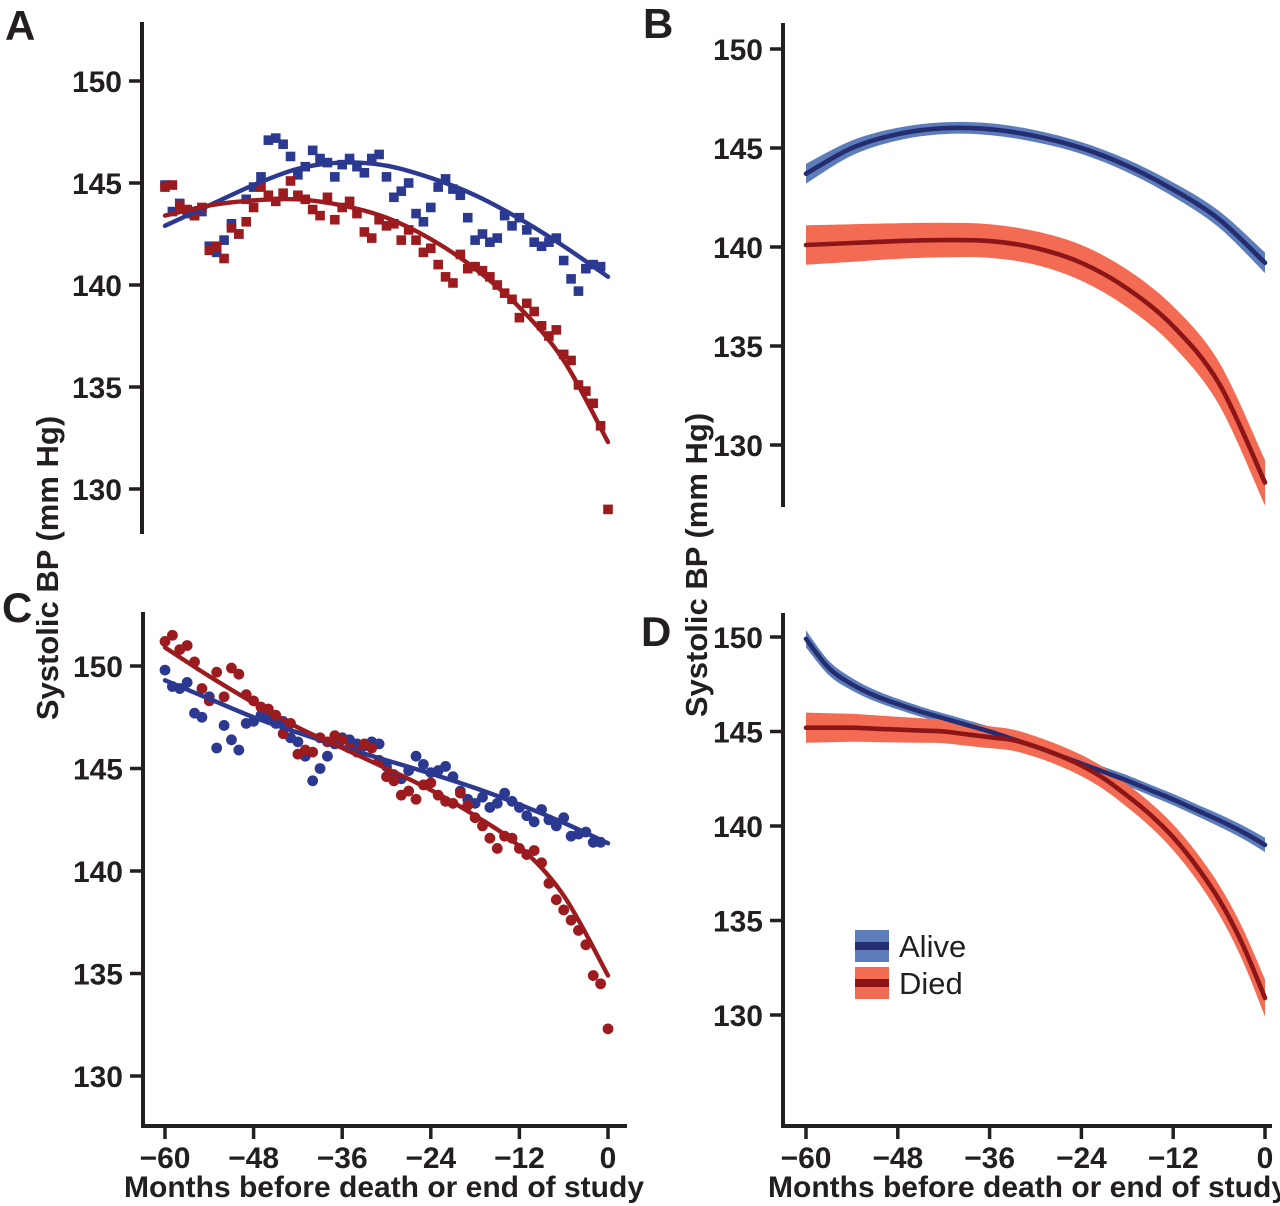 The image size is (1280, 1206). I want to click on panel-b-died-band, so click(1035, 364).